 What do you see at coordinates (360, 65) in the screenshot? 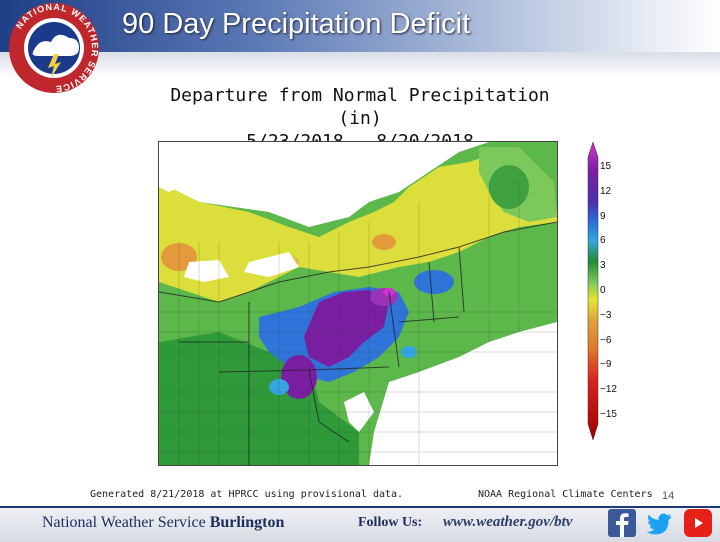
I see `header-shade` at bounding box center [360, 65].